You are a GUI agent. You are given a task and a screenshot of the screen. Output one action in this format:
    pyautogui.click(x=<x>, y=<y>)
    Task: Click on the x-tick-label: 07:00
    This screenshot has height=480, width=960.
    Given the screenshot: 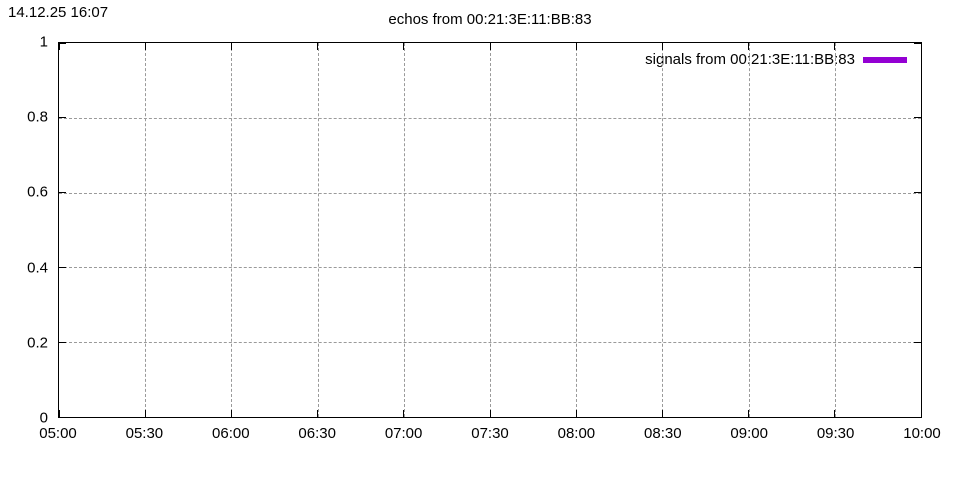 What is the action you would take?
    pyautogui.click(x=403, y=433)
    